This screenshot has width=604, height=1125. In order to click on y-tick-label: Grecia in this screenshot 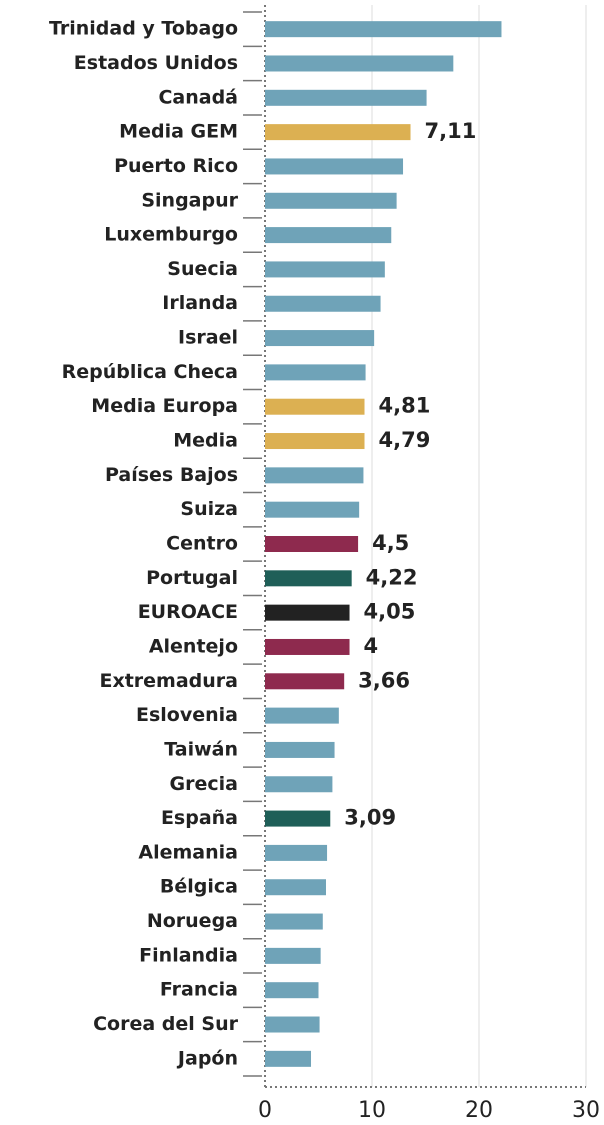, I will do `click(204, 784)`.